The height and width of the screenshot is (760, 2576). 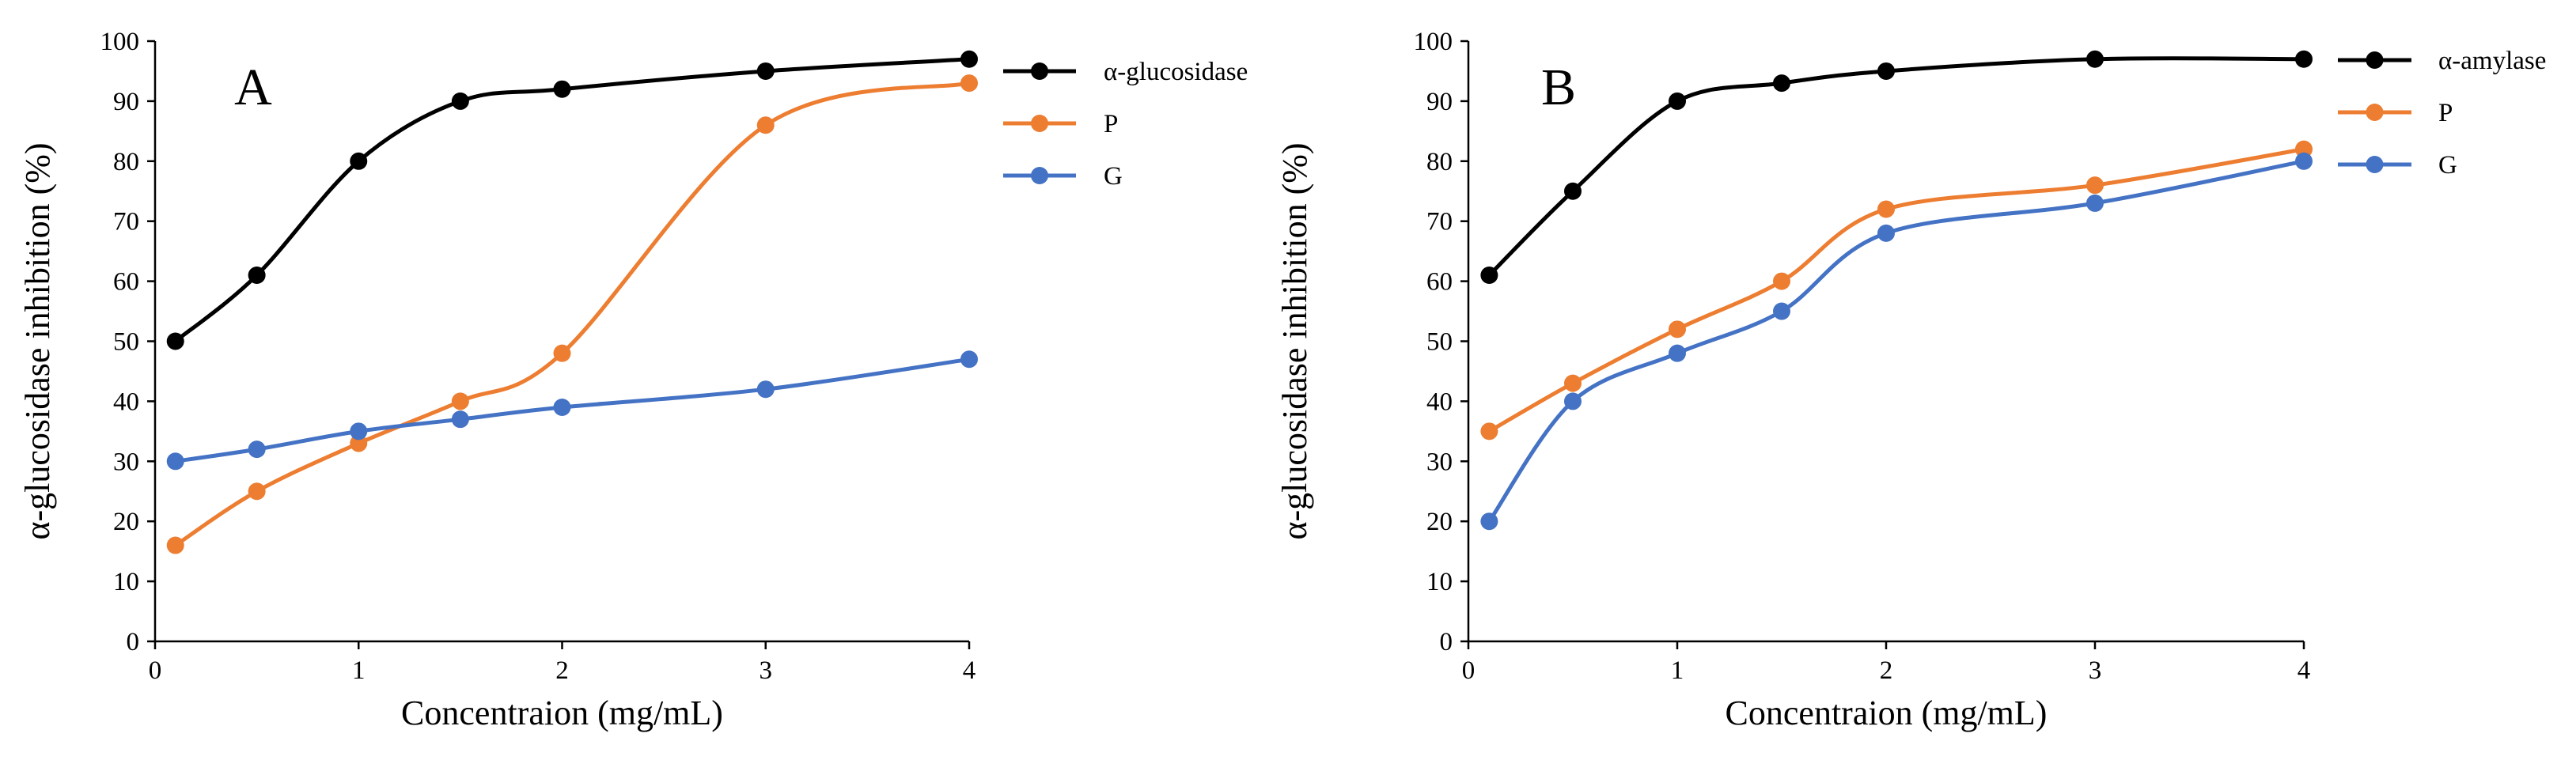 I want to click on y-axis-label: α-glucosidase inhibition (%), so click(x=37, y=341).